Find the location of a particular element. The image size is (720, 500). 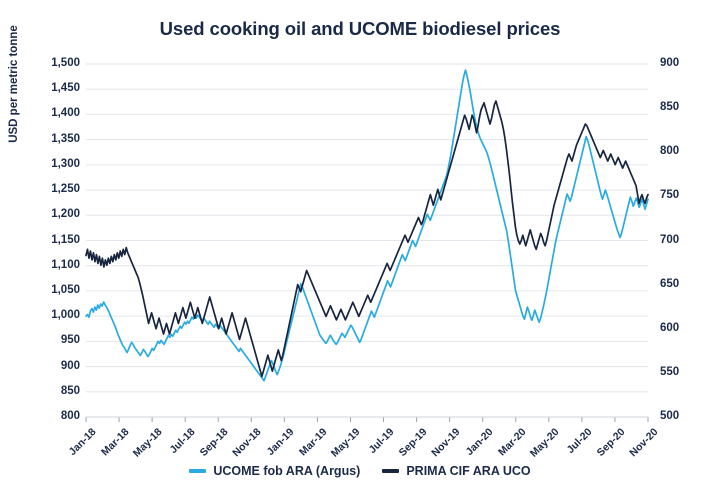

legend-label: UCOME fob ARA (Argus) is located at coordinates (287, 471).